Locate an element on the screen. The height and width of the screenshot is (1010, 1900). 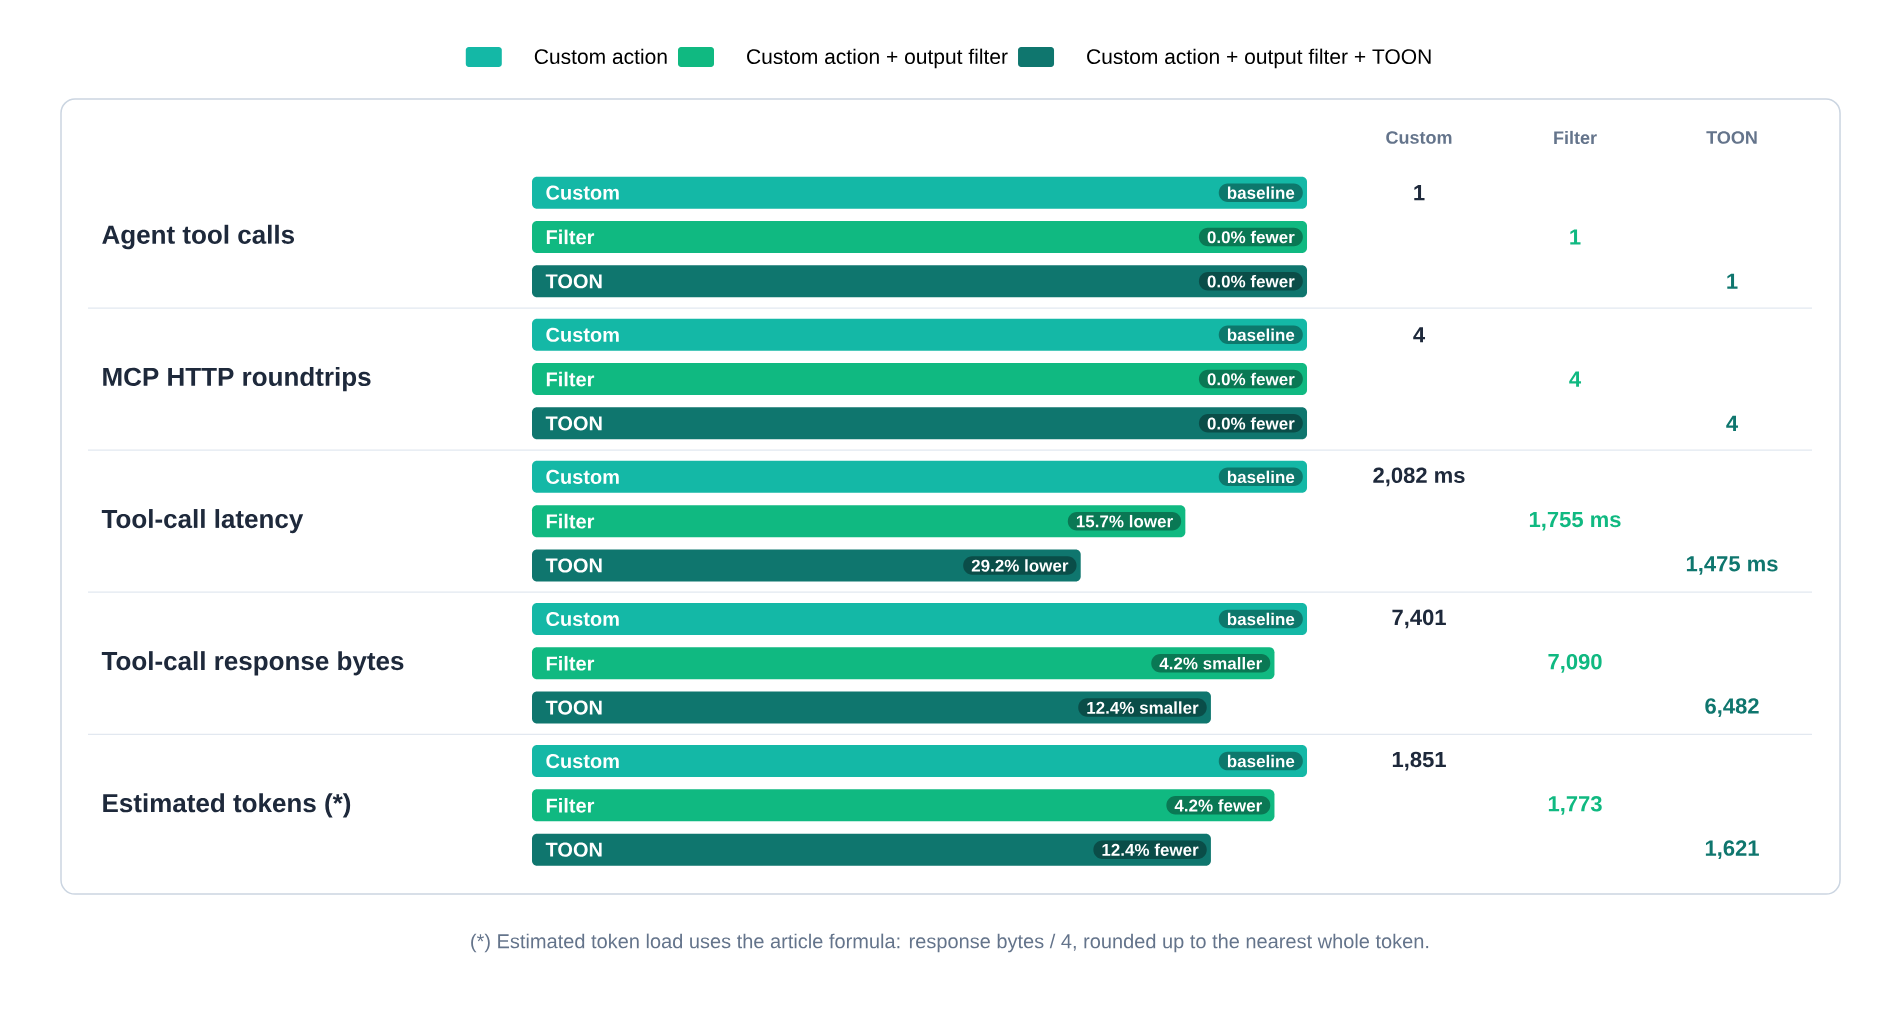
legend-label: Custom action + output filter is located at coordinates (877, 58).